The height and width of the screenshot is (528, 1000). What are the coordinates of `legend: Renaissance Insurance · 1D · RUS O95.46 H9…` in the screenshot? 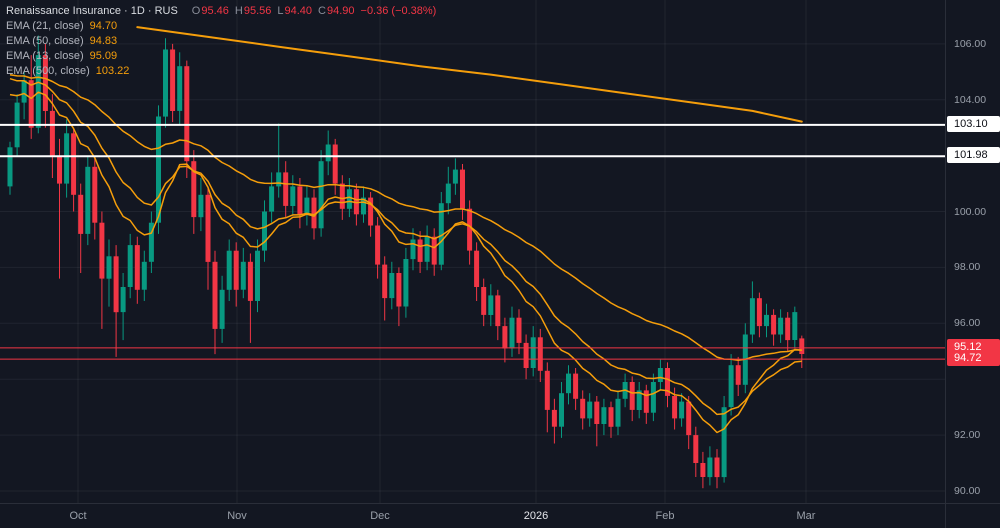 It's located at (221, 41).